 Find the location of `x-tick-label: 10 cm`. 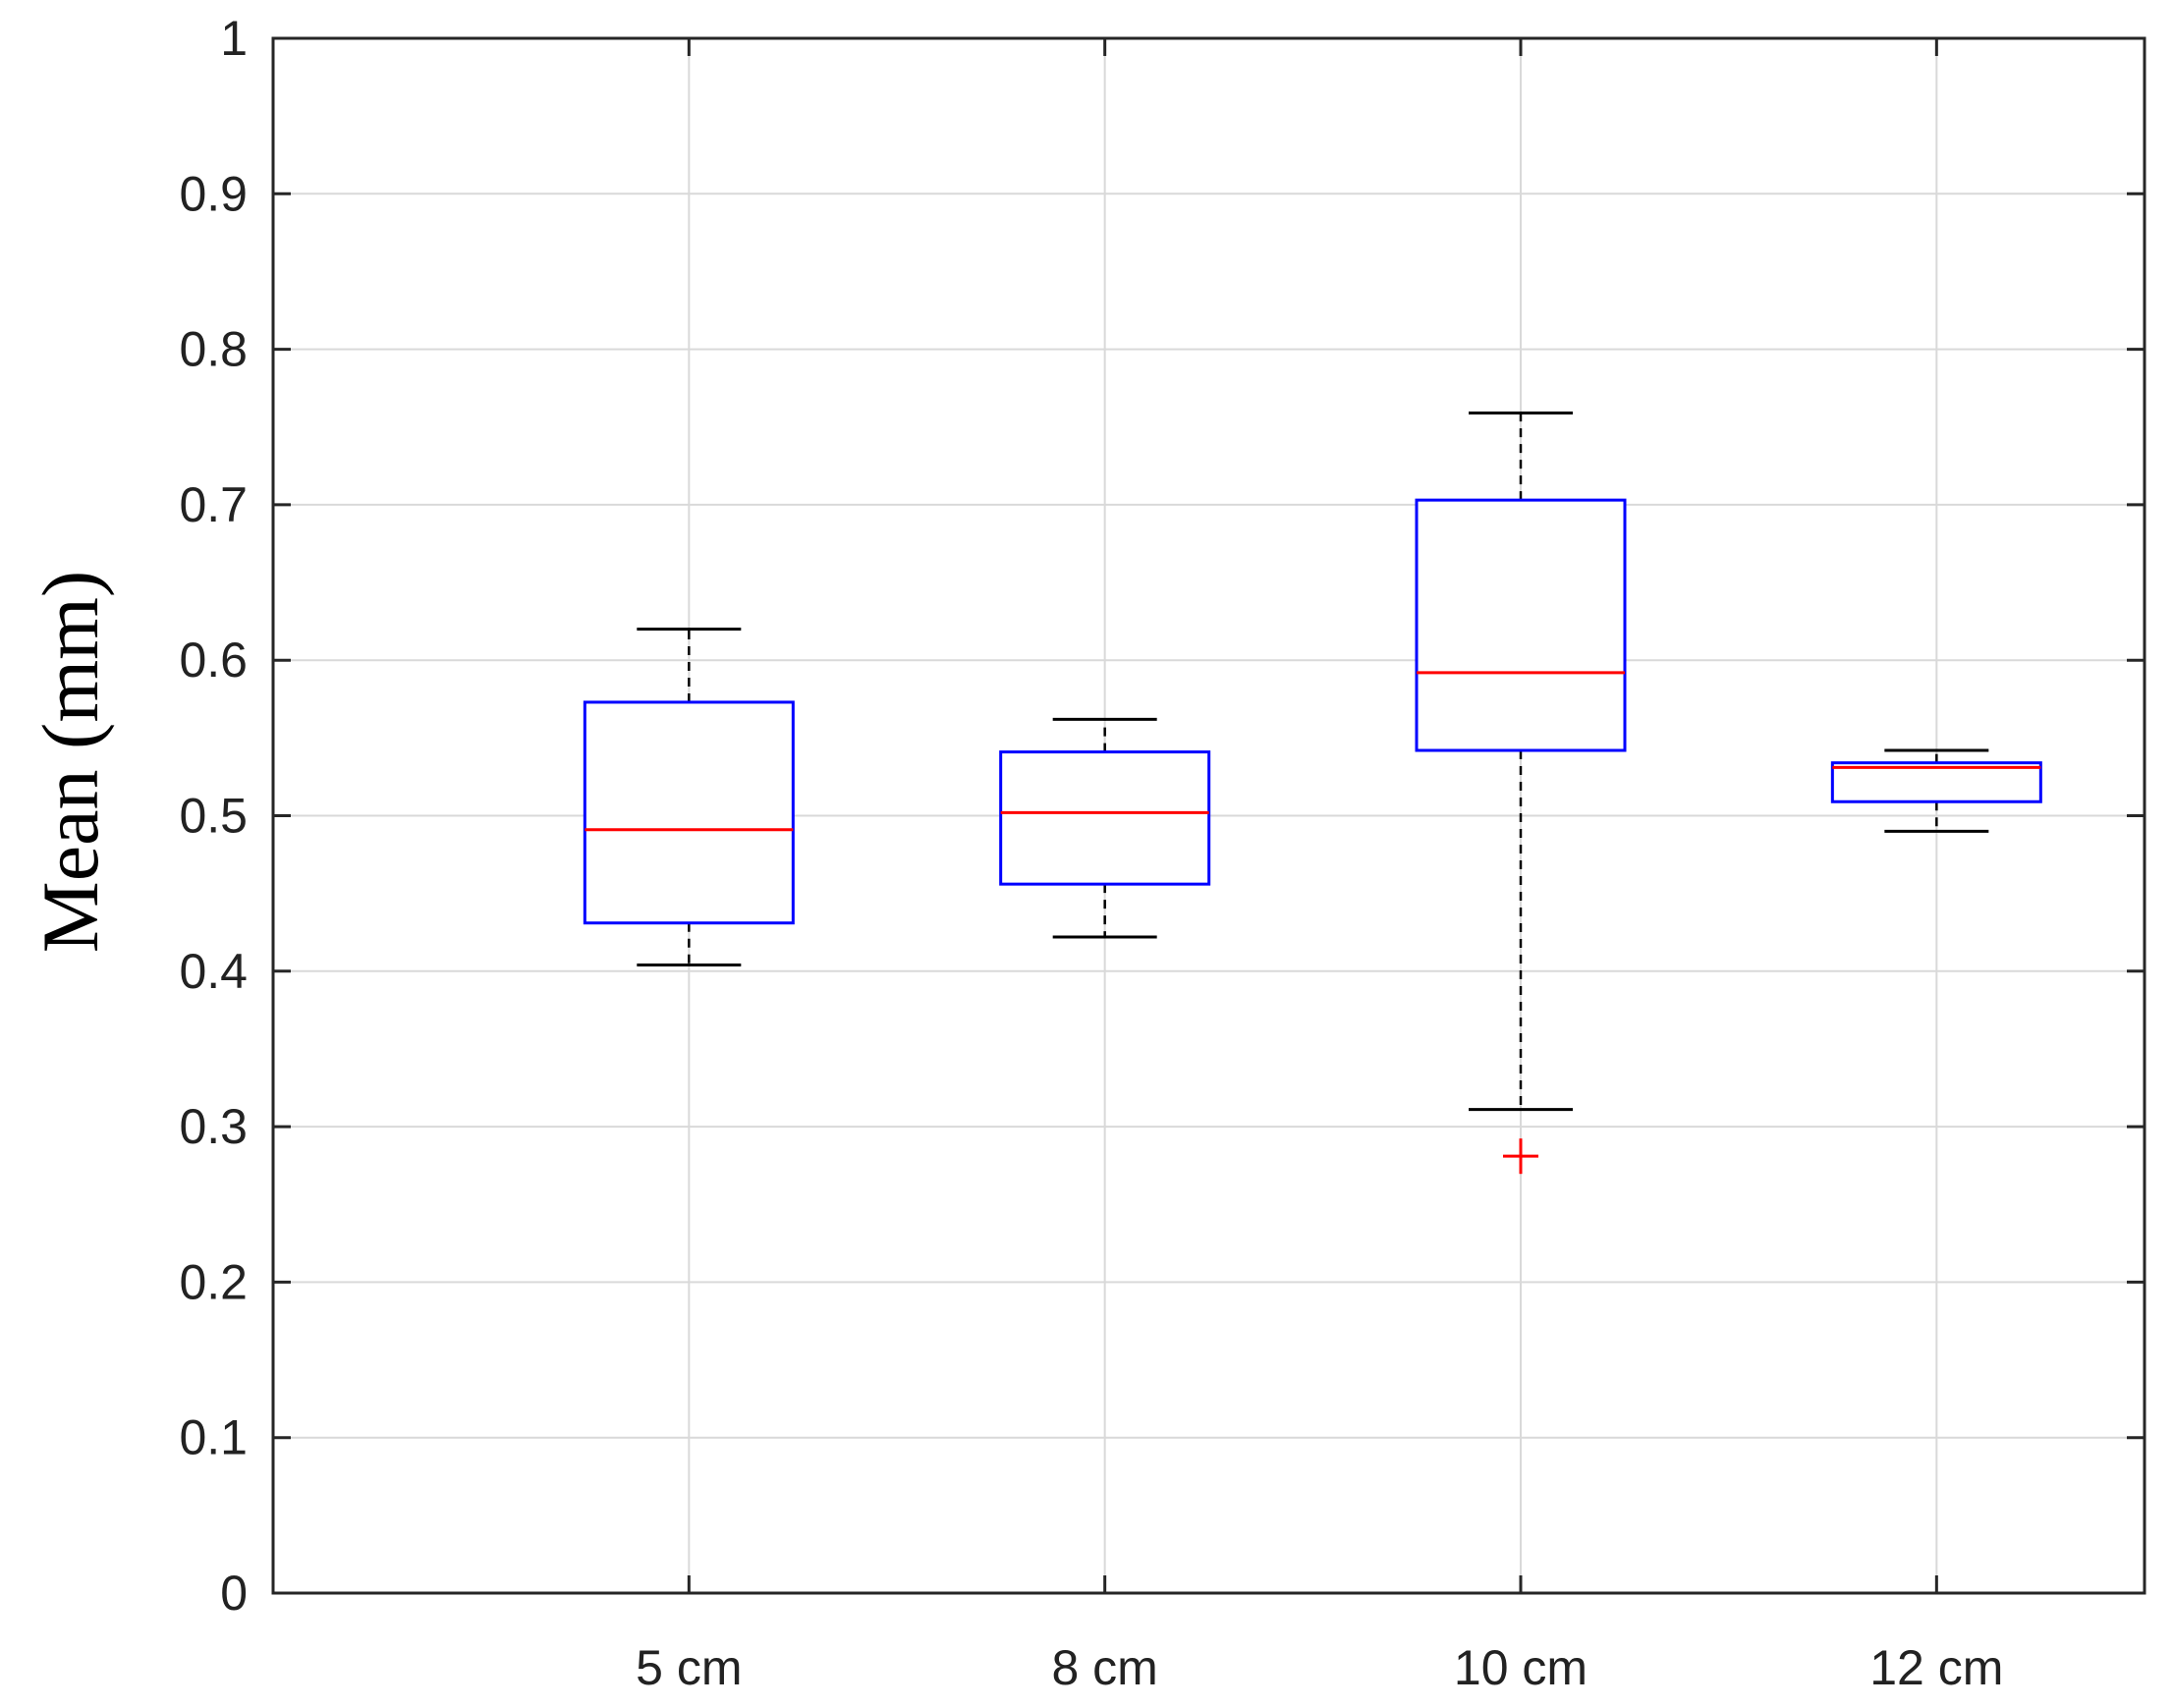

x-tick-label: 10 cm is located at coordinates (1521, 1667).